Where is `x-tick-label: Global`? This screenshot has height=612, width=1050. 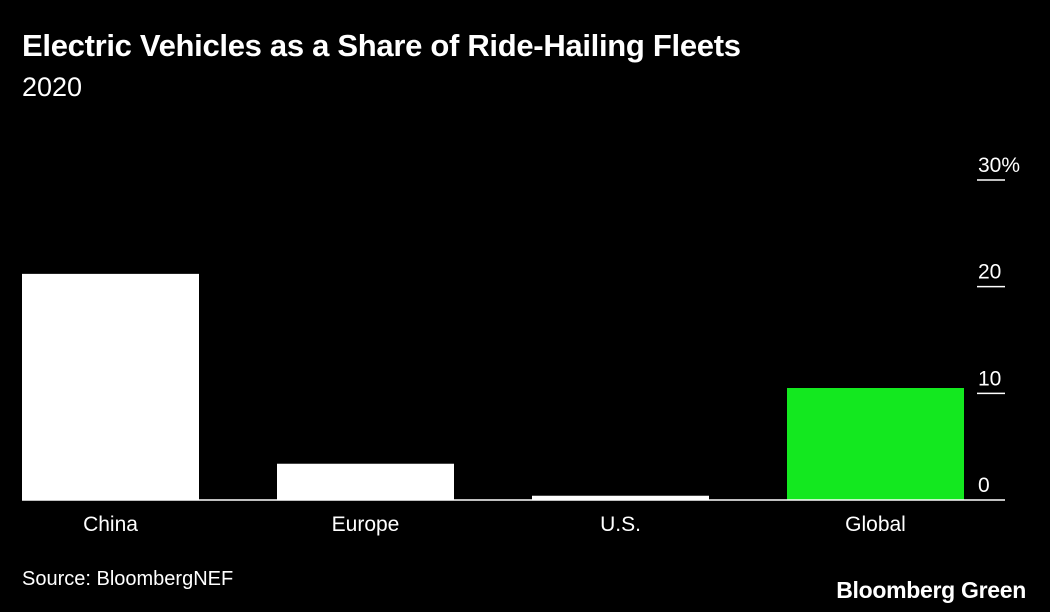 x-tick-label: Global is located at coordinates (875, 524).